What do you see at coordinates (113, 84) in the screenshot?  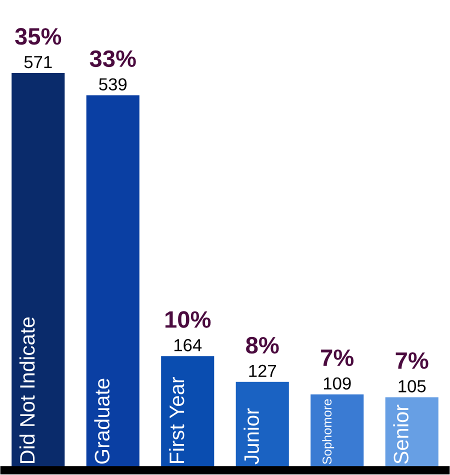 I see `data-label: 539` at bounding box center [113, 84].